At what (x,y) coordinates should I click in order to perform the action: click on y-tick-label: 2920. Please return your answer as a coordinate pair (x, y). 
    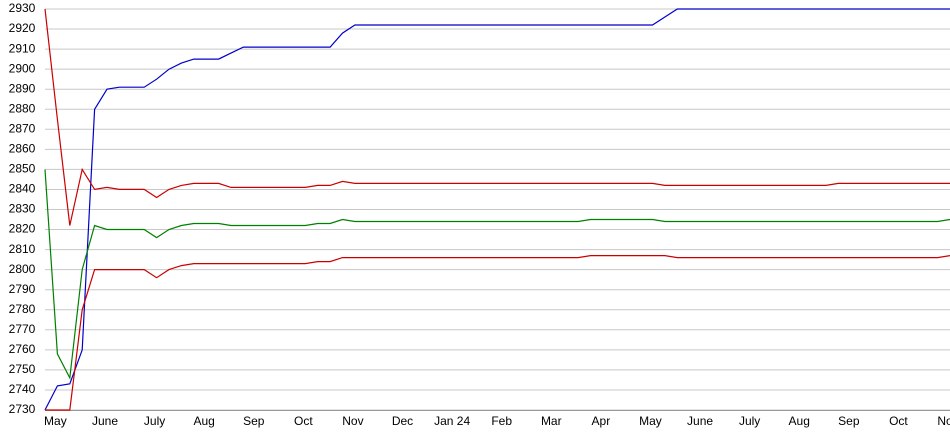
    Looking at the image, I should click on (22, 28).